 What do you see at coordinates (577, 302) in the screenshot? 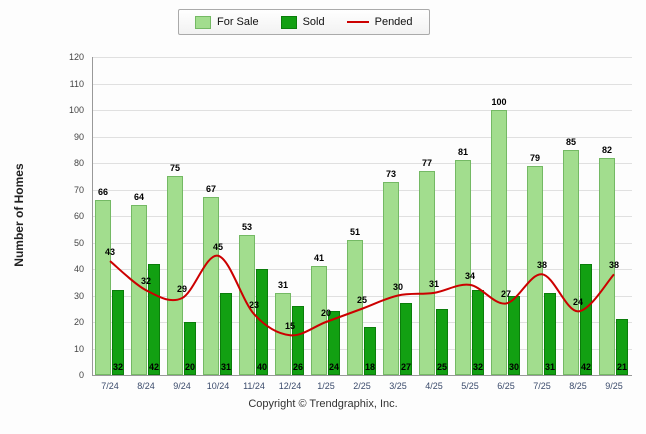
I see `pended-value-label: 24` at bounding box center [577, 302].